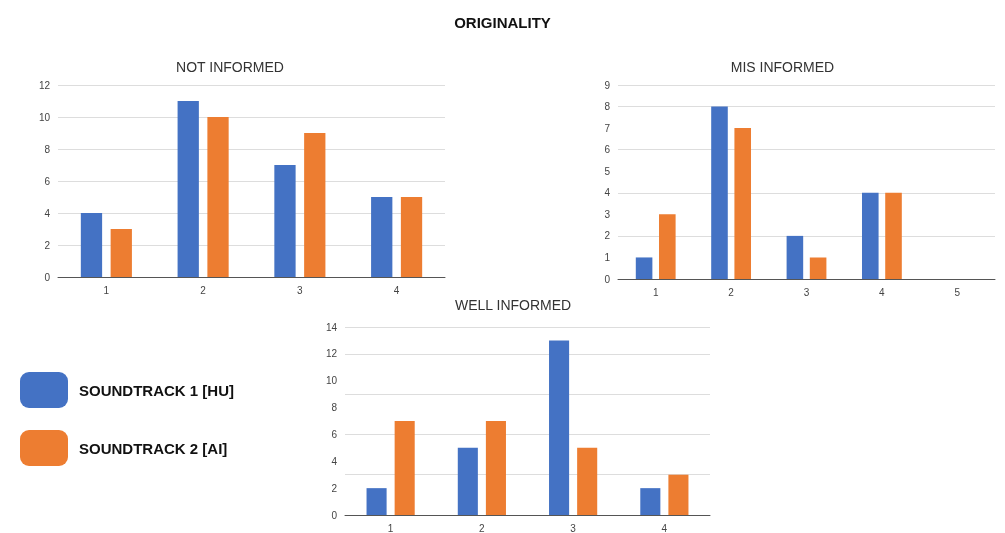  Describe the element at coordinates (331, 327) in the screenshot. I see `y-tick-label: 14` at that location.